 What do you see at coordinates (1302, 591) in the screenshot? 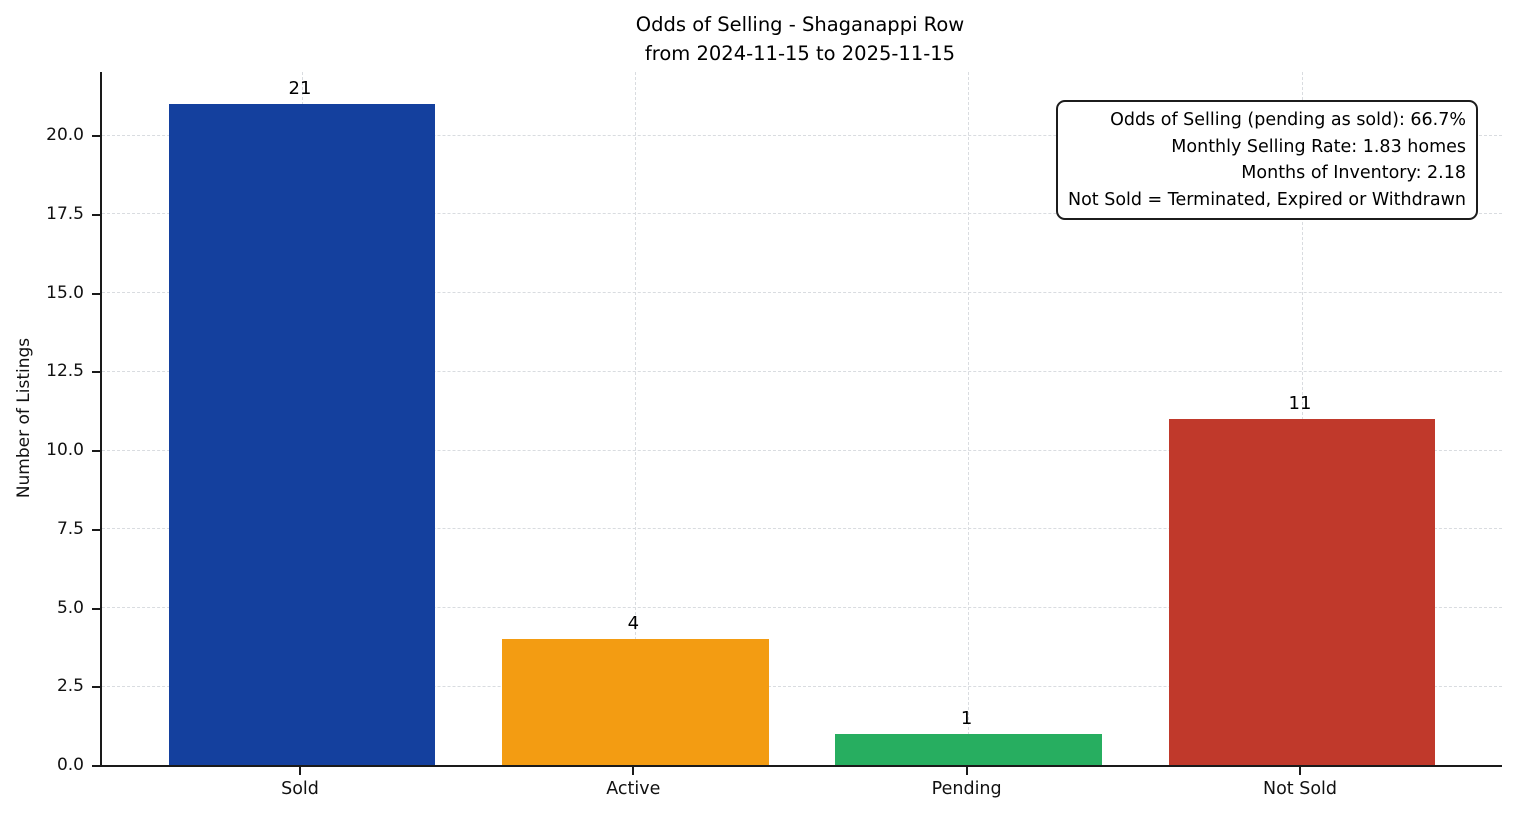
I see `bar-not-sold` at bounding box center [1302, 591].